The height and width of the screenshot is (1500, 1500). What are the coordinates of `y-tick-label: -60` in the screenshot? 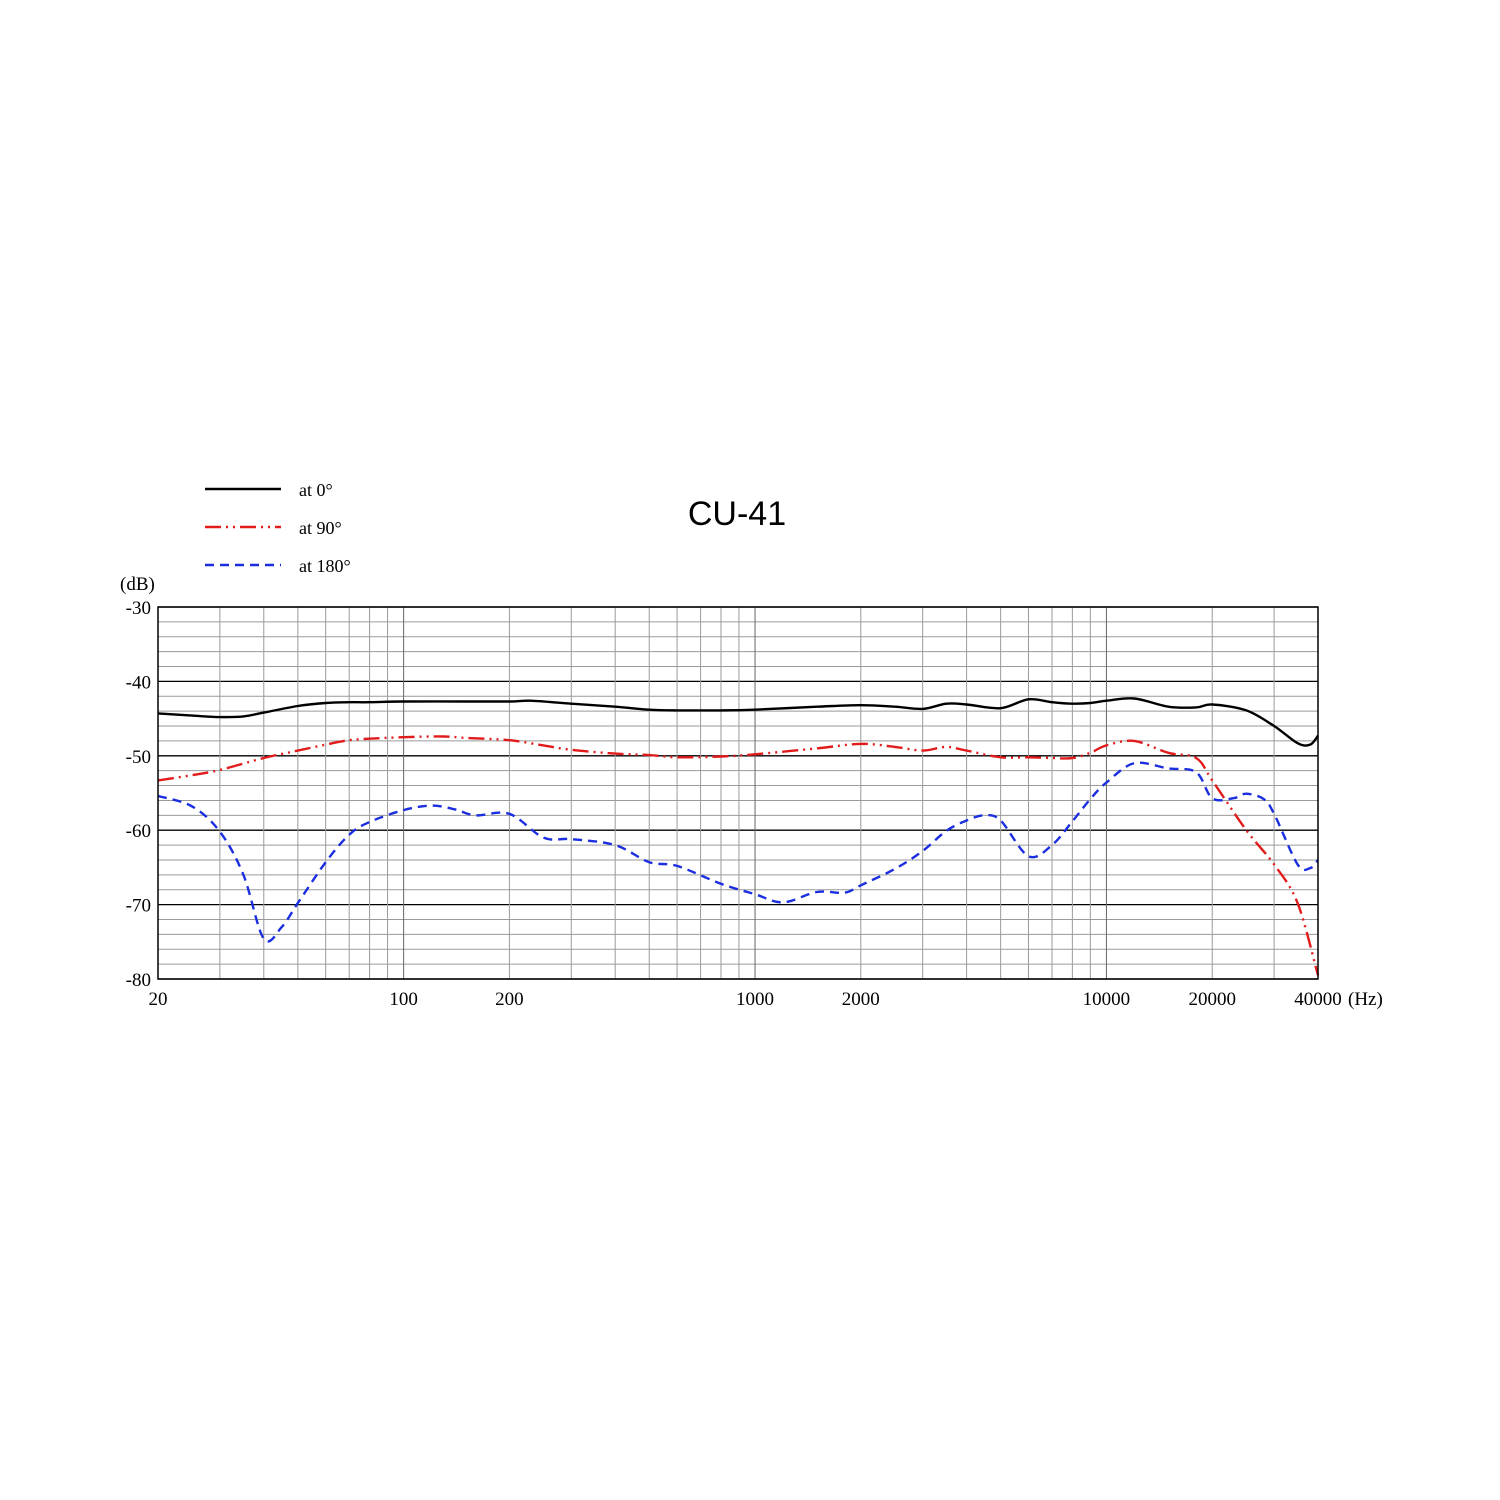 It's located at (138, 831).